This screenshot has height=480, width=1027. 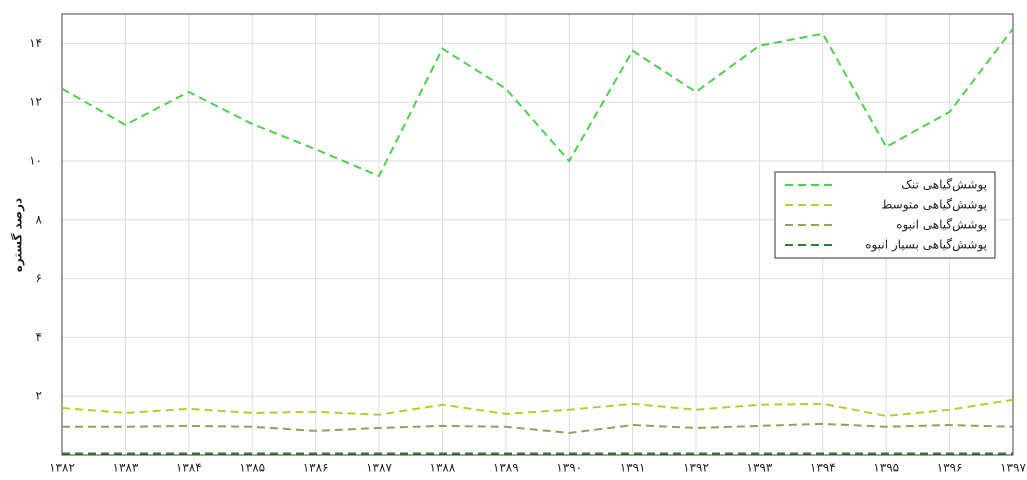 What do you see at coordinates (62, 468) in the screenshot?
I see `x-tick-label: ۱۳۸۲` at bounding box center [62, 468].